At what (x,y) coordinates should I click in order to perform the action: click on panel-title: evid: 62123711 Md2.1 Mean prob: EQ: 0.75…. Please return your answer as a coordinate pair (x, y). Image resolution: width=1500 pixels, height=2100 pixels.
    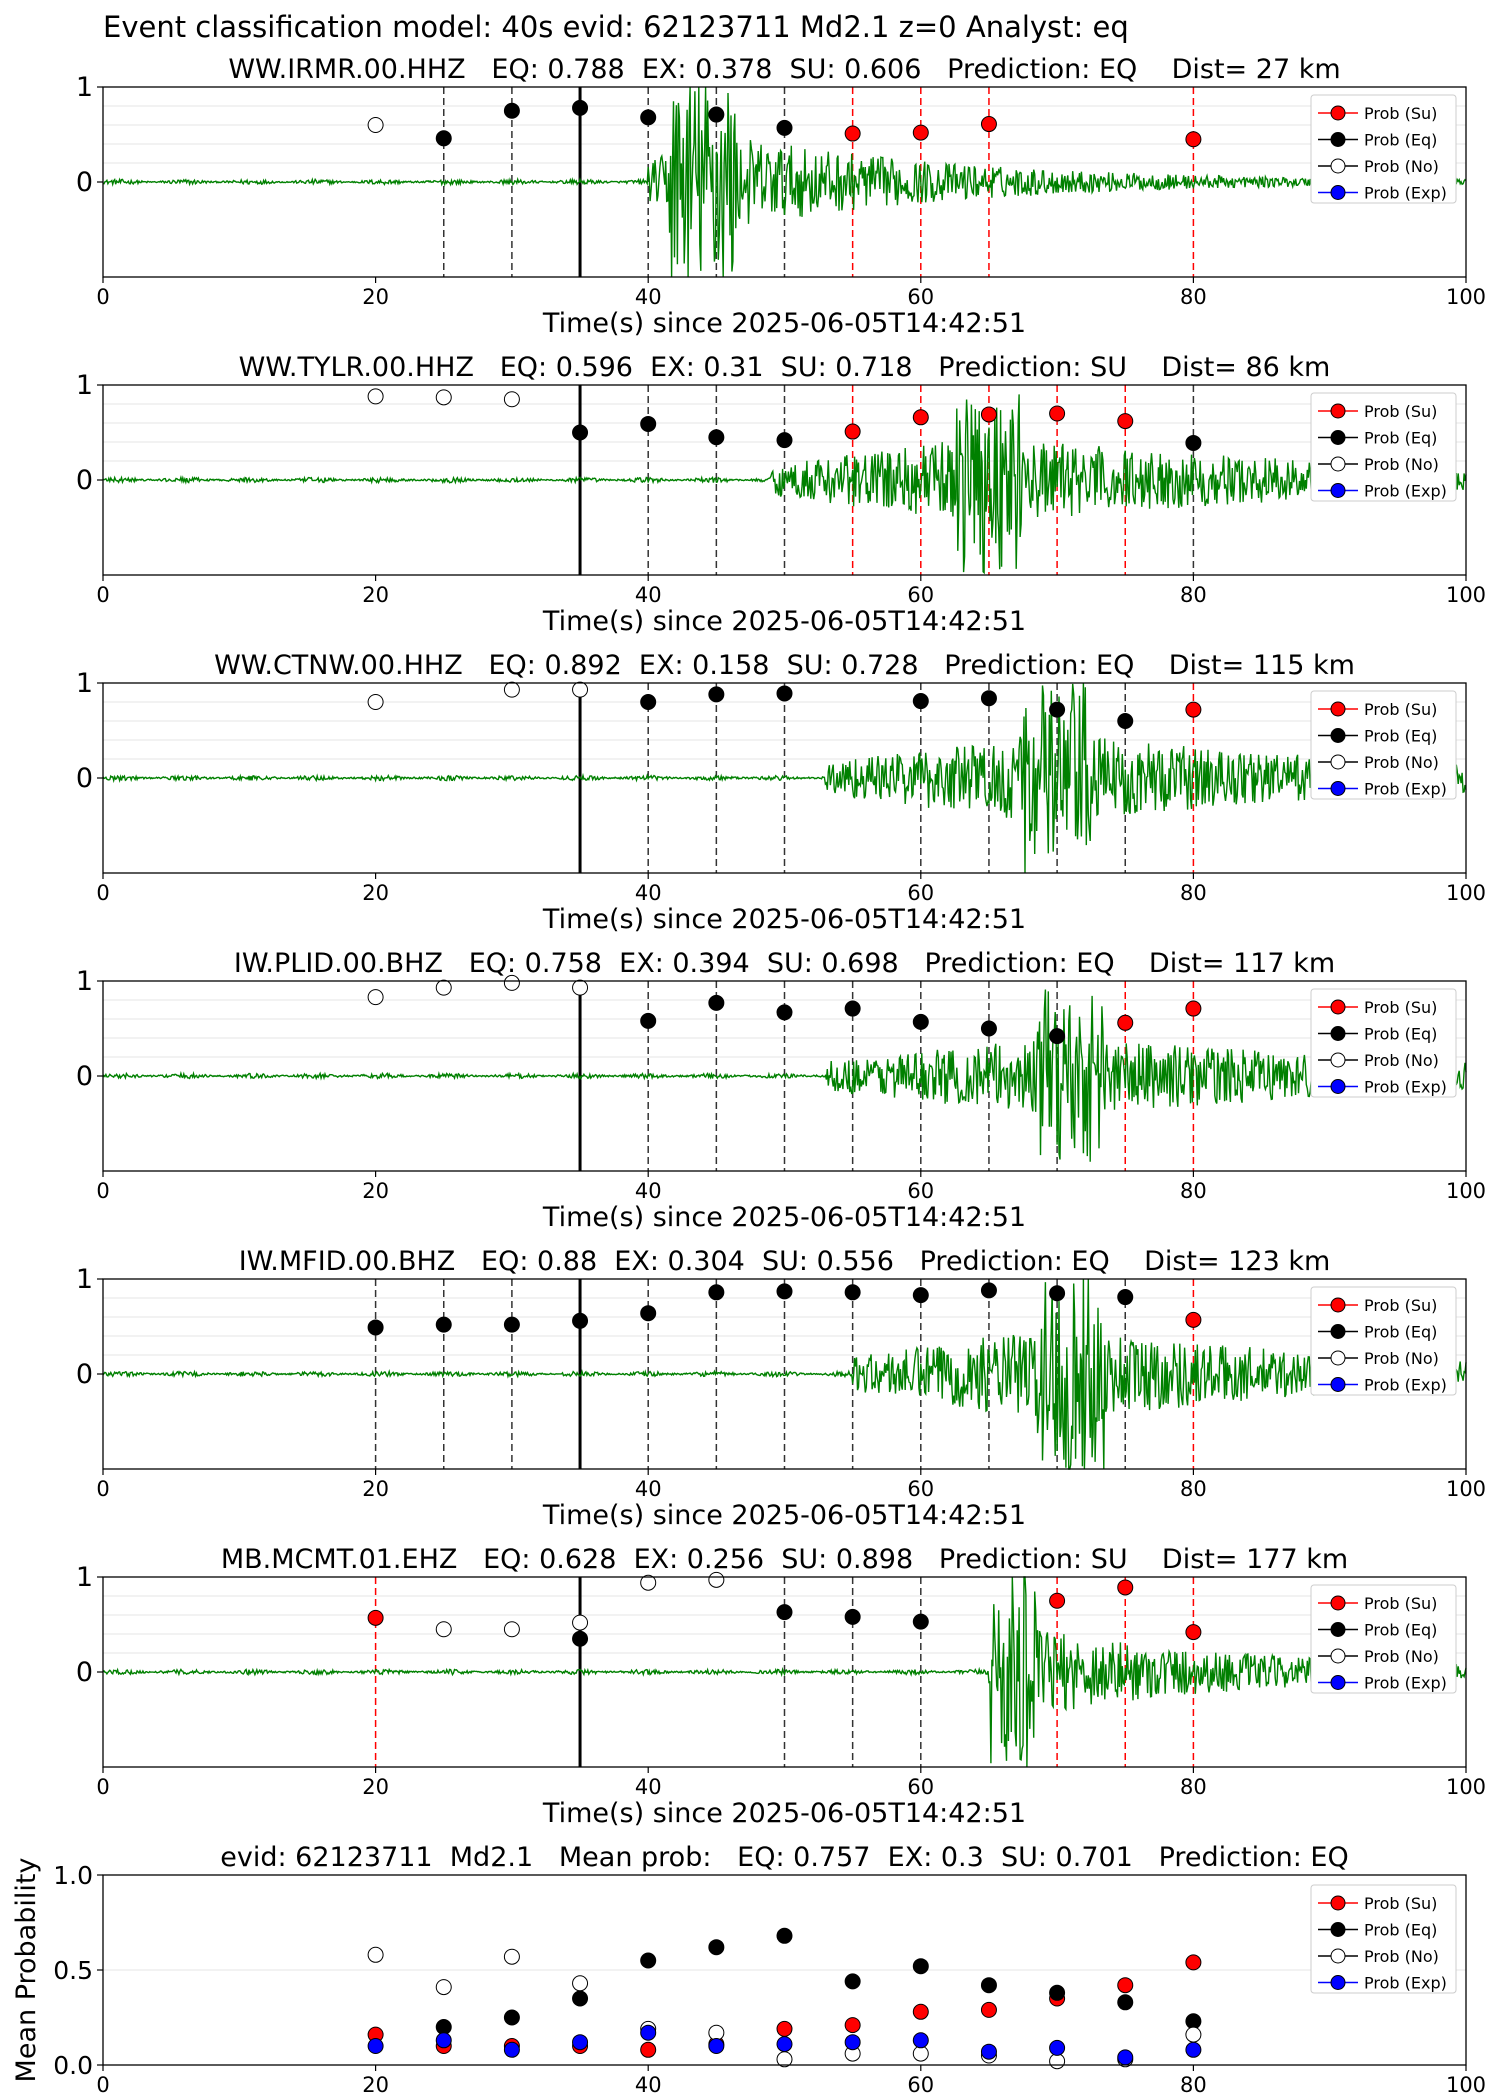
    Looking at the image, I should click on (784, 1857).